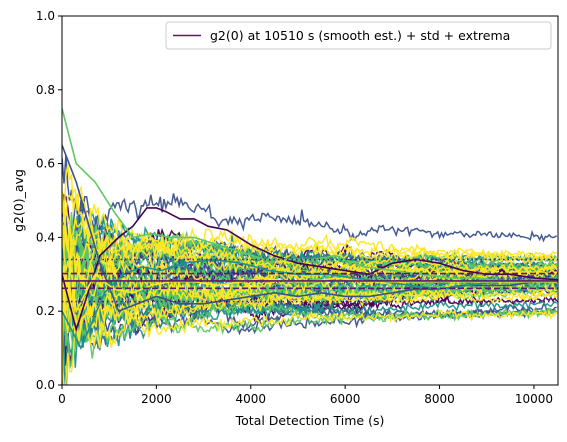 This screenshot has height=442, width=567. What do you see at coordinates (45, 311) in the screenshot?
I see `y-tick-label: 0.2` at bounding box center [45, 311].